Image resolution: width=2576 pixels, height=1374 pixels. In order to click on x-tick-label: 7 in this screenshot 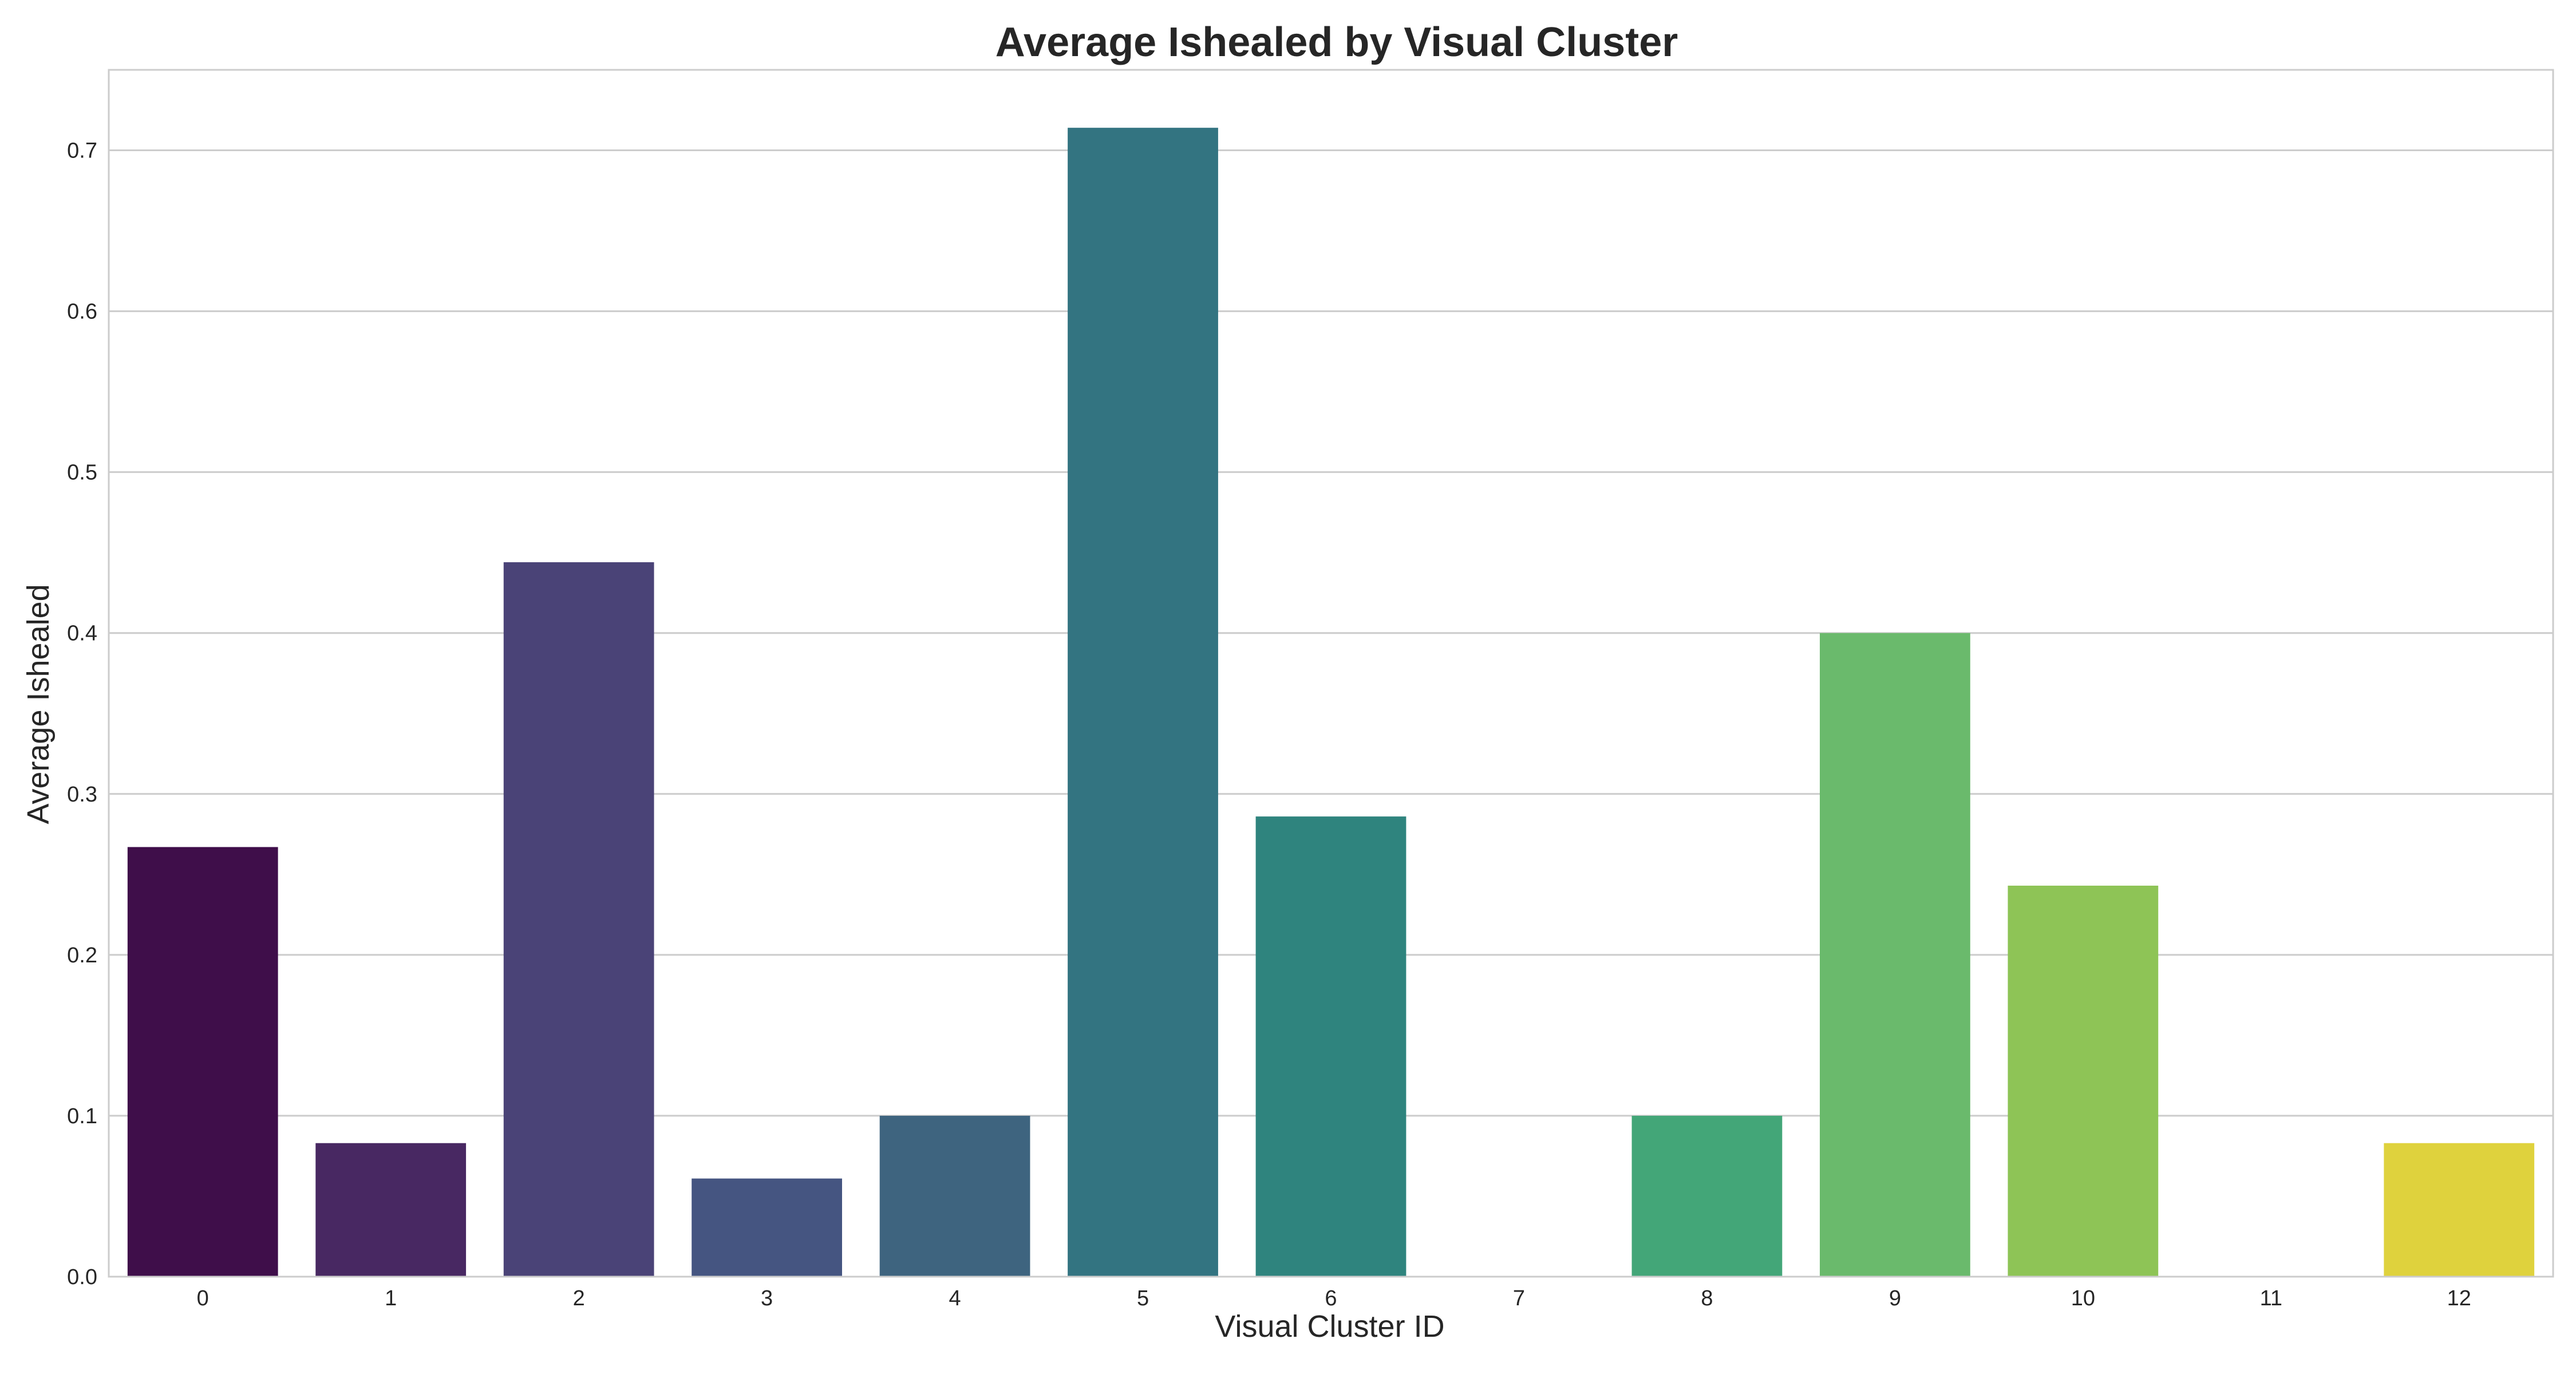, I will do `click(1519, 1298)`.